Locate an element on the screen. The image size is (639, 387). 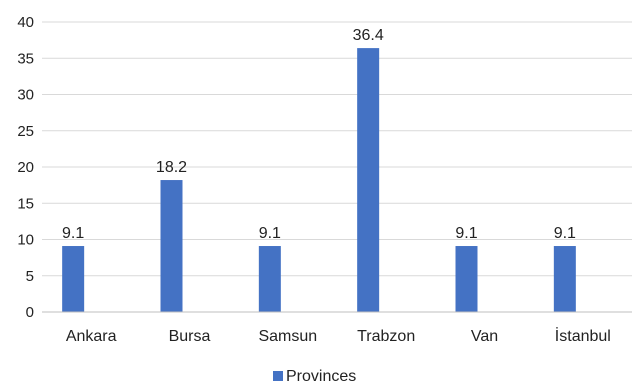
legend-swatch-provinces is located at coordinates (278, 376).